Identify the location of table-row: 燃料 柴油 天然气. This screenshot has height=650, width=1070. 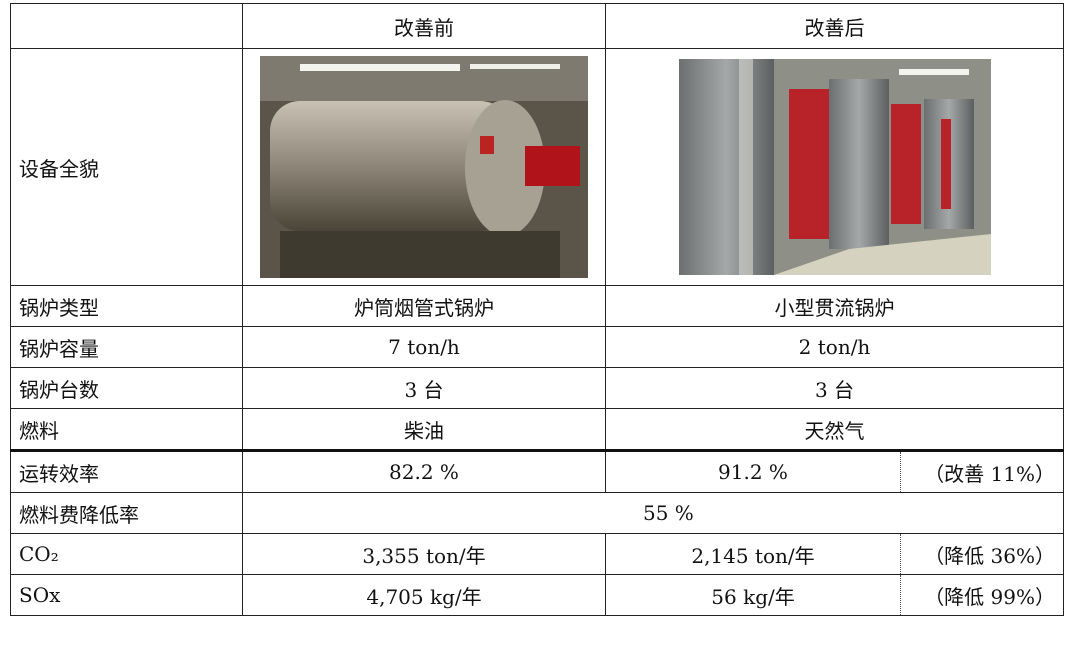
(537, 429).